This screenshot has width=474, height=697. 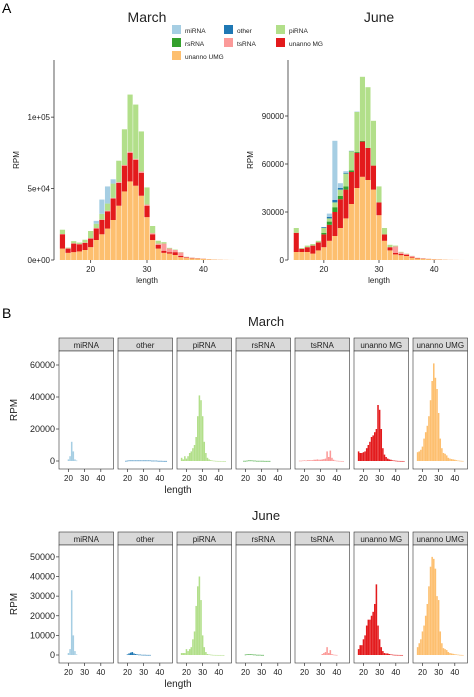 What do you see at coordinates (381, 410) in the screenshot?
I see `facet-unanno-mg: unanno MG 20 30 40` at bounding box center [381, 410].